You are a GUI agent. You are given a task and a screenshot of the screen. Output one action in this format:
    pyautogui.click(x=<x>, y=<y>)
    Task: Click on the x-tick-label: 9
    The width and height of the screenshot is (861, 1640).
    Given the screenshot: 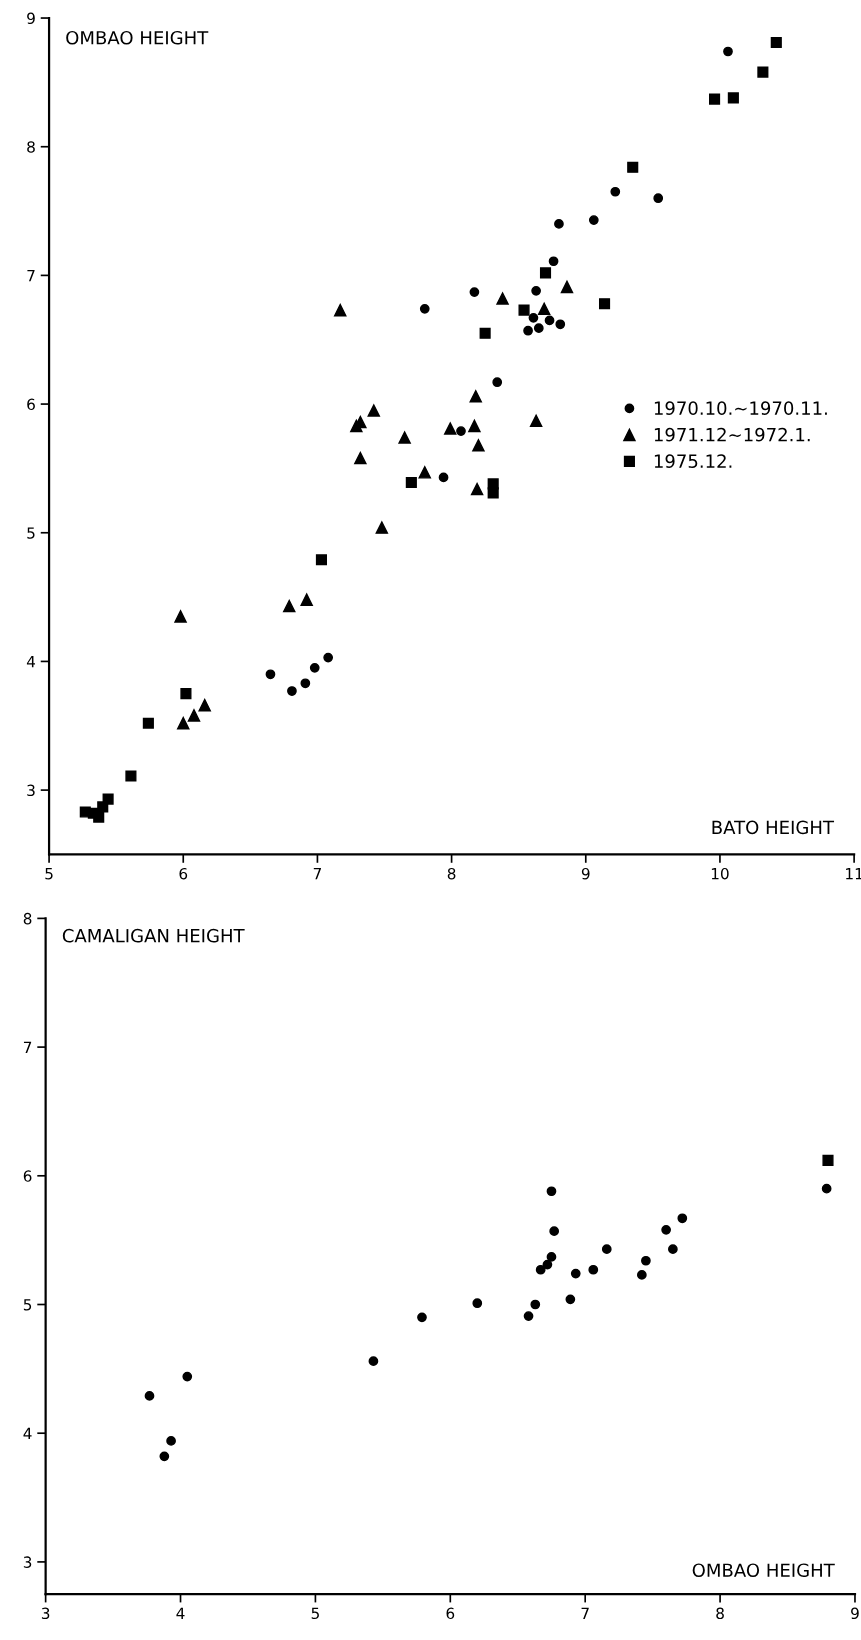 What is the action you would take?
    pyautogui.click(x=855, y=1613)
    